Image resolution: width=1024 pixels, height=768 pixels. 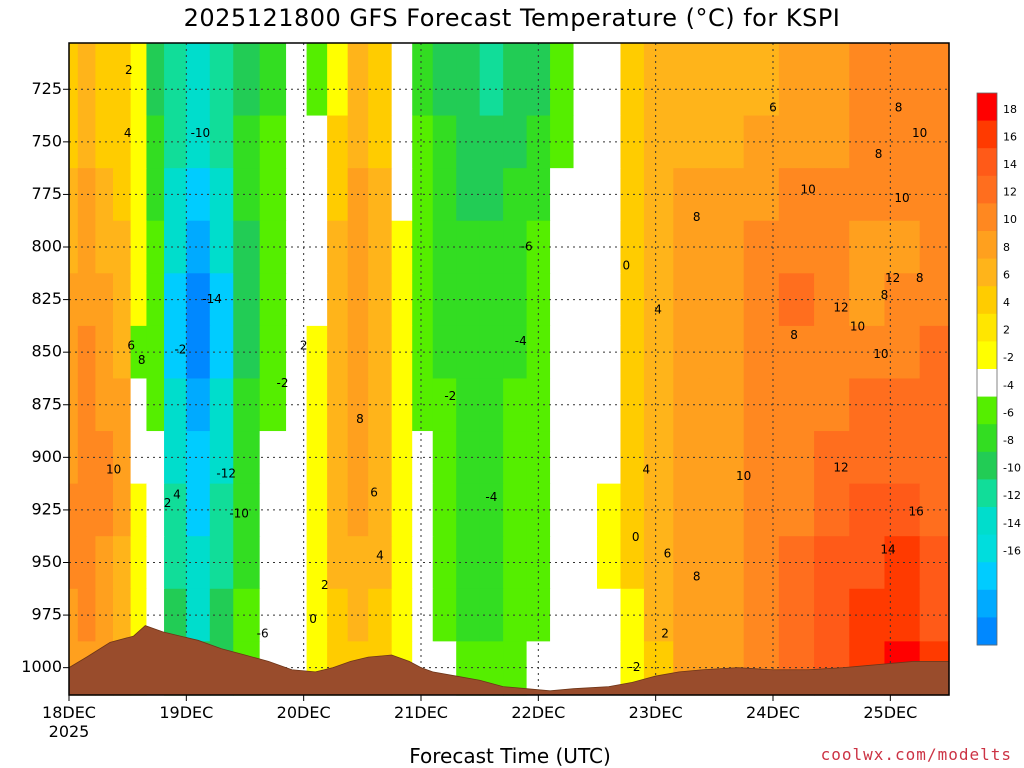 I want to click on colorbar-frame, so click(x=987, y=369).